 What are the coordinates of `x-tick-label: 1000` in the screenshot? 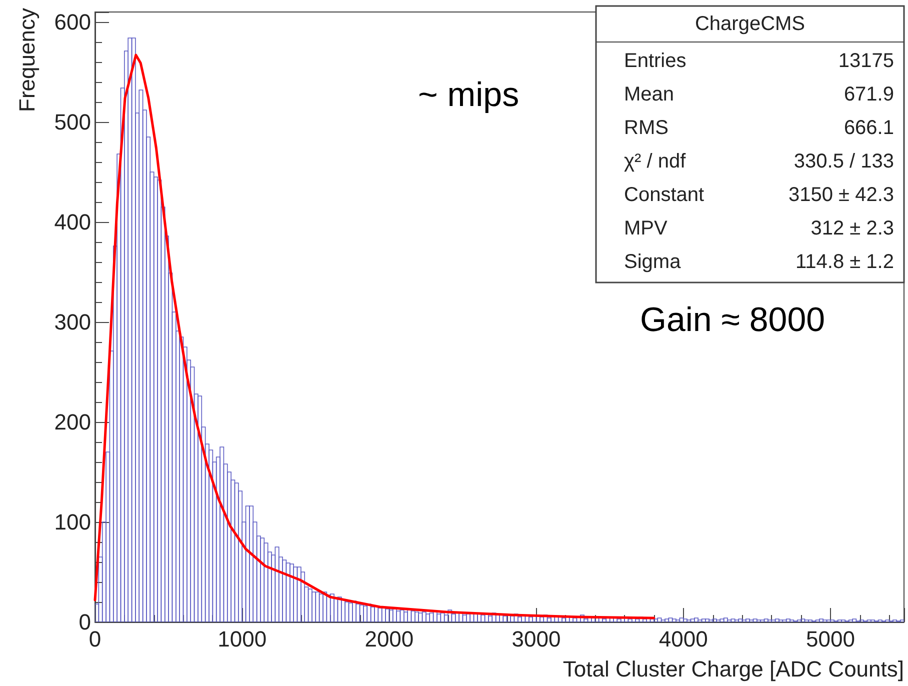 It's located at (242, 639).